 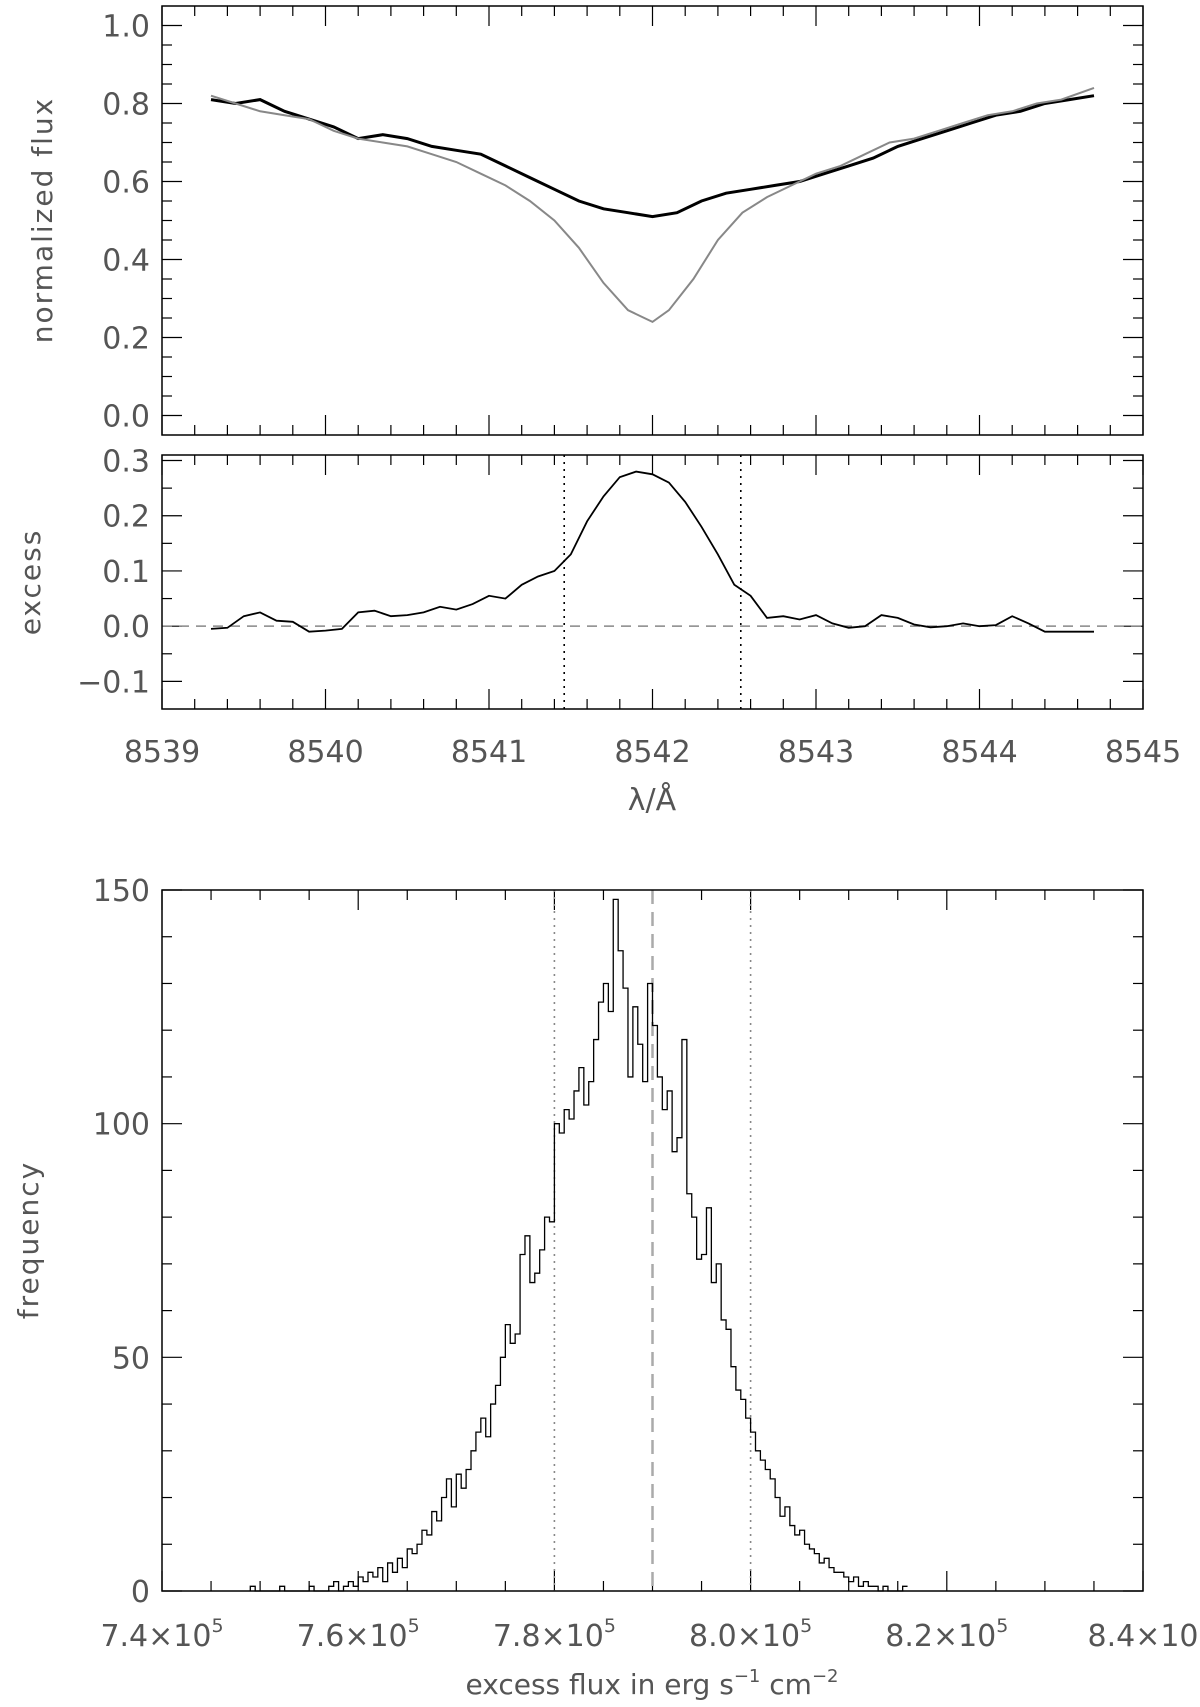 I want to click on excess-plot-frame, so click(x=652, y=582).